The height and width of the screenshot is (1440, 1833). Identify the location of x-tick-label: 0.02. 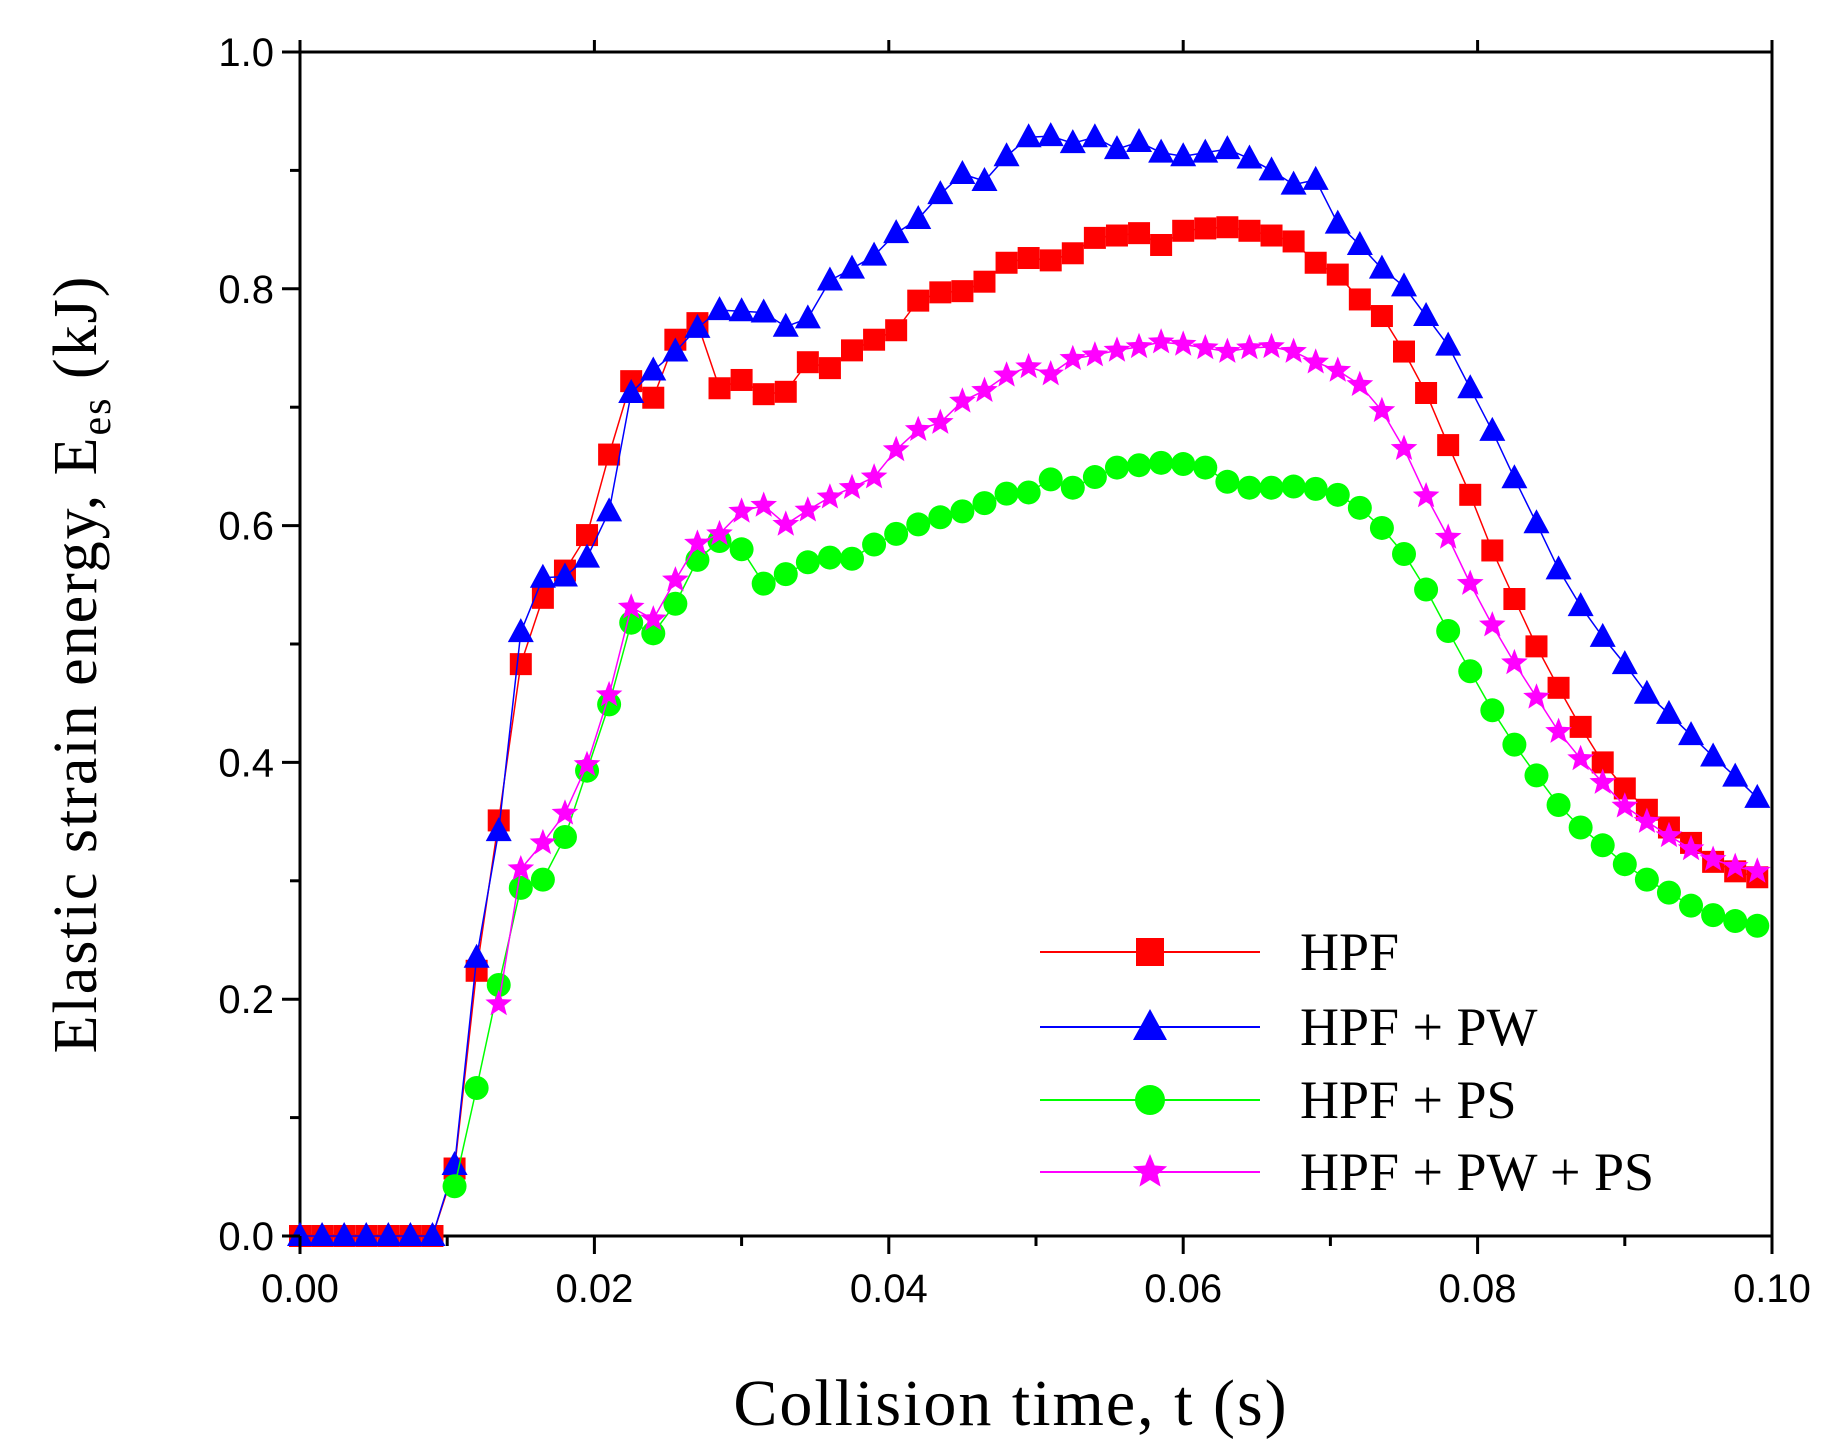
(594, 1289).